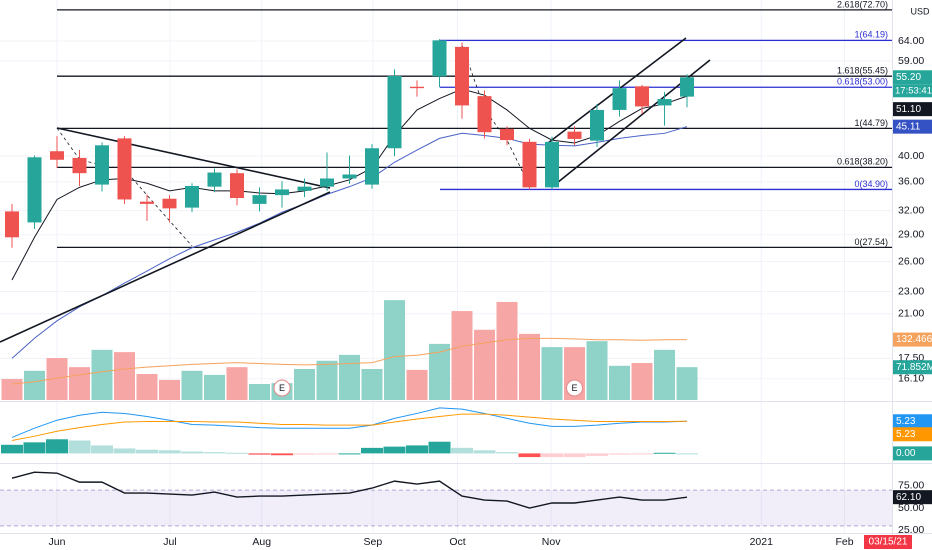 The image size is (932, 550). Describe the element at coordinates (862, 82) in the screenshot. I see `fib-label: 0.618(53.00)` at that location.